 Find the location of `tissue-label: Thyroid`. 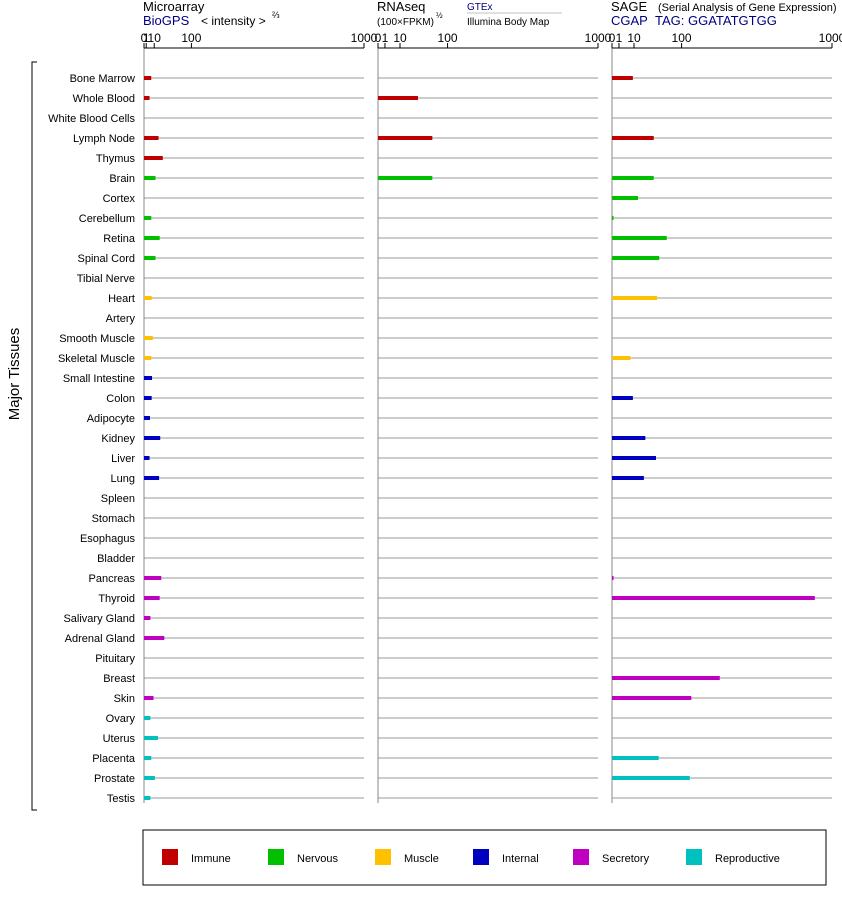

tissue-label: Thyroid is located at coordinates (116, 599).